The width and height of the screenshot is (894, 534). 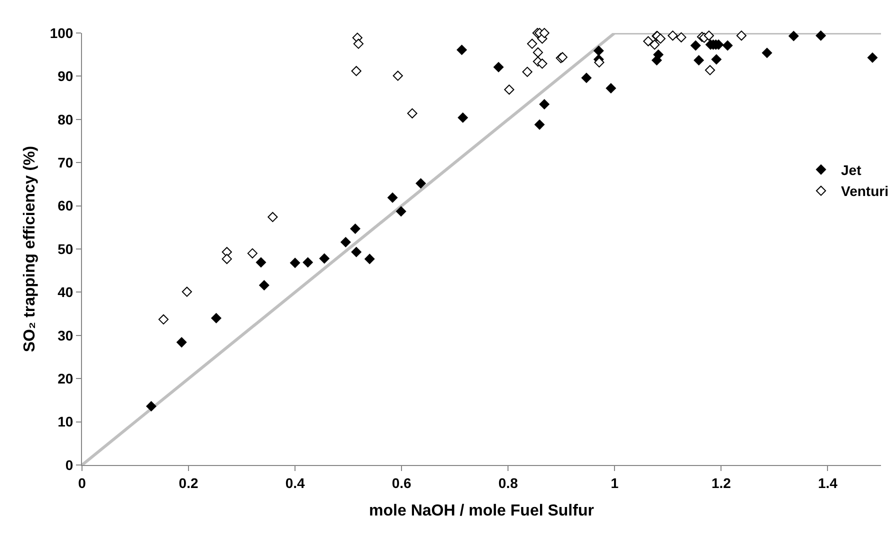 What do you see at coordinates (66, 248) in the screenshot?
I see `y-tick-label: 50` at bounding box center [66, 248].